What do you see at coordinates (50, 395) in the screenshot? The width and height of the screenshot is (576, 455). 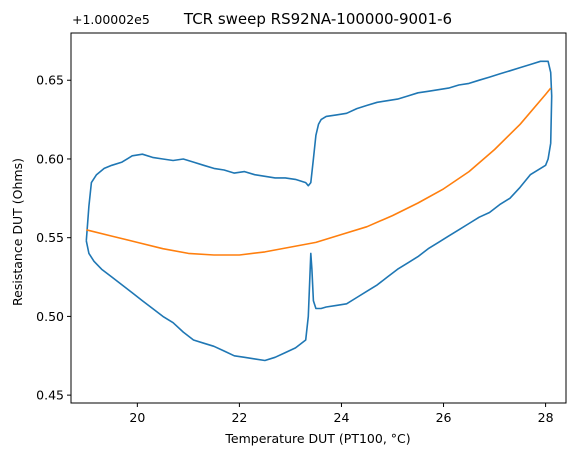 I see `y-tick-label: 0.45` at bounding box center [50, 395].